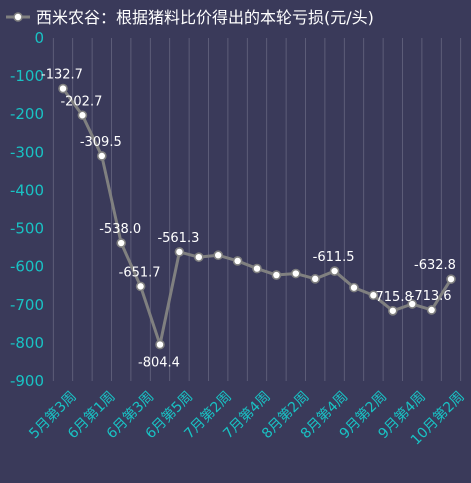 Image resolution: width=471 pixels, height=483 pixels. Describe the element at coordinates (178, 238) in the screenshot. I see `data-label: -561.3` at that location.